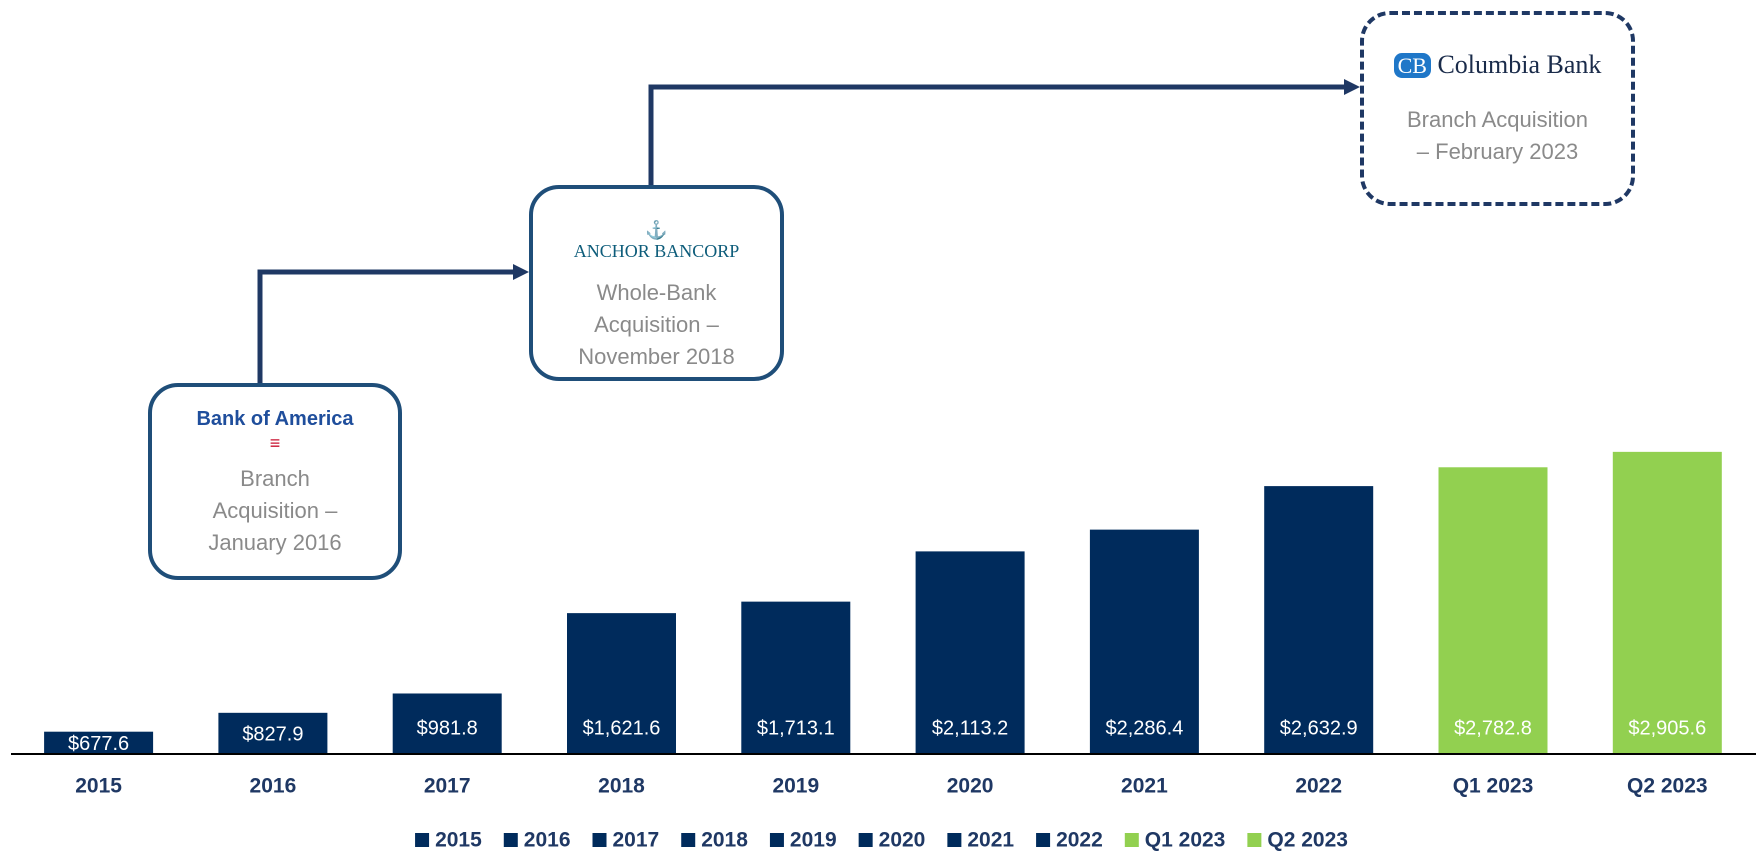 The height and width of the screenshot is (851, 1756). I want to click on annotation-text: – February 2023, so click(1497, 151).